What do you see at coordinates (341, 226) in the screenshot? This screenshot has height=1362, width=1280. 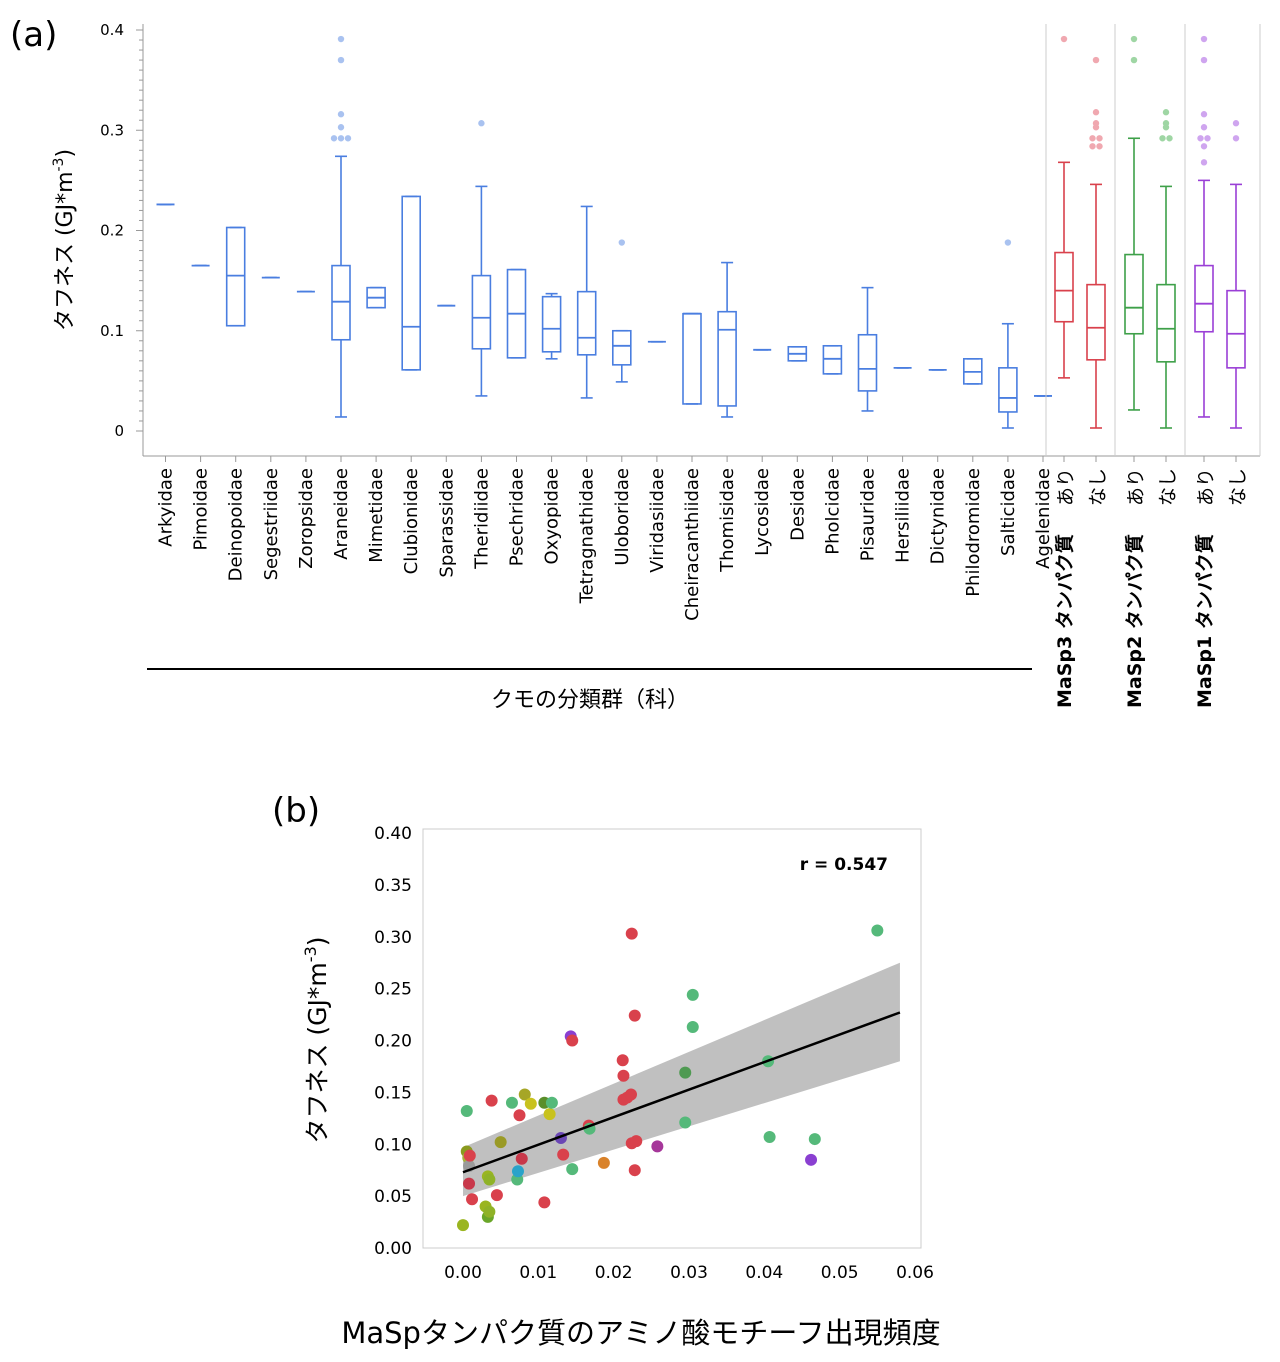 I see `box-araneidae` at bounding box center [341, 226].